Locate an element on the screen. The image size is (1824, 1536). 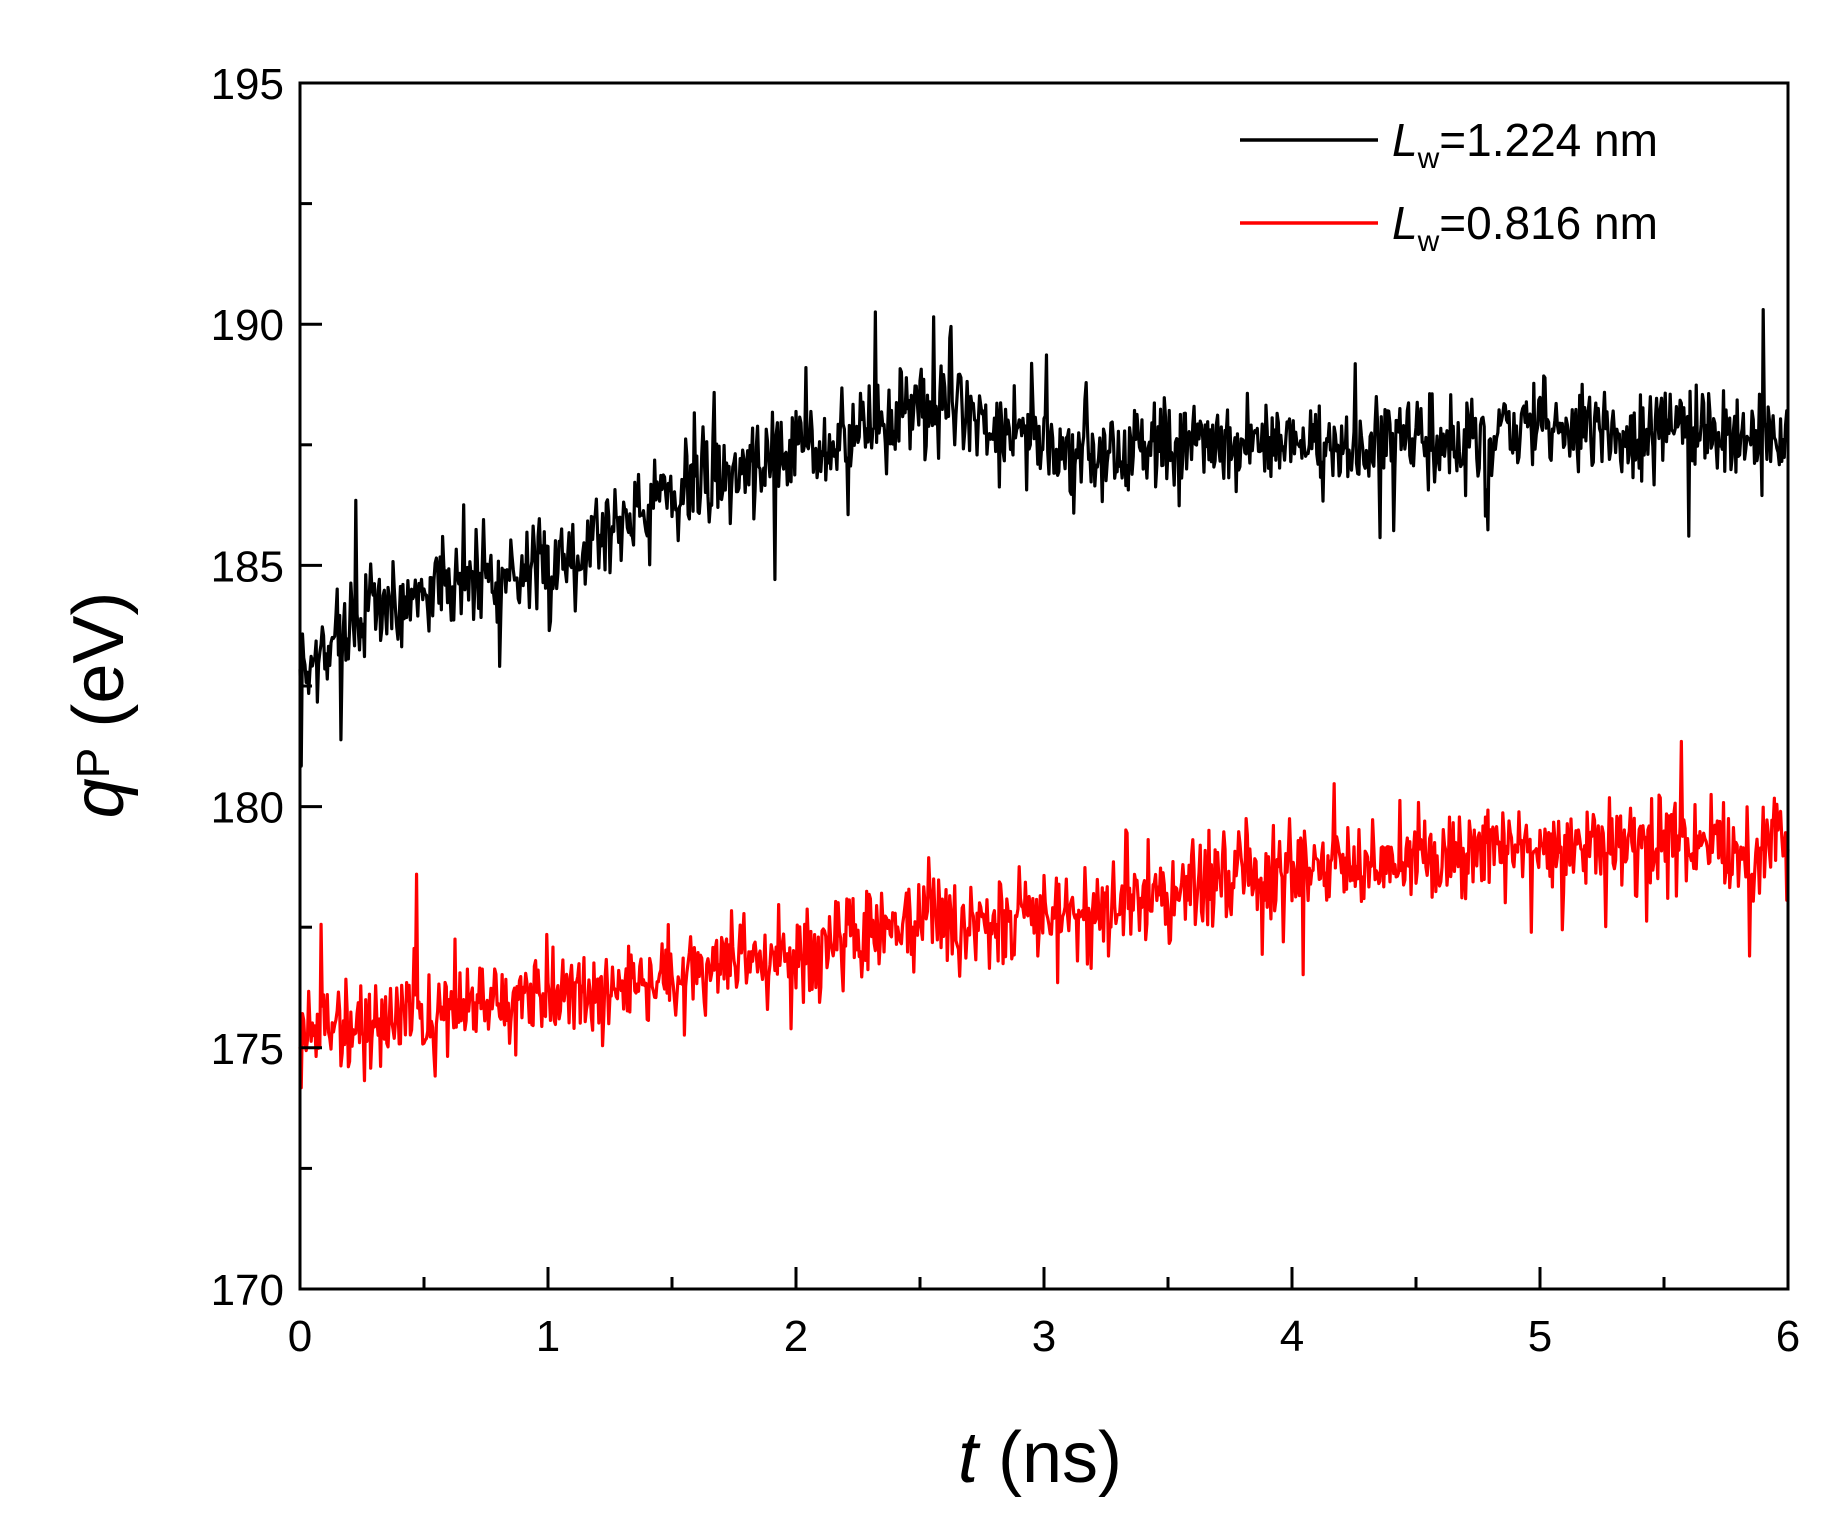
legend-label: Lw=1.224 nm is located at coordinates (1525, 144).